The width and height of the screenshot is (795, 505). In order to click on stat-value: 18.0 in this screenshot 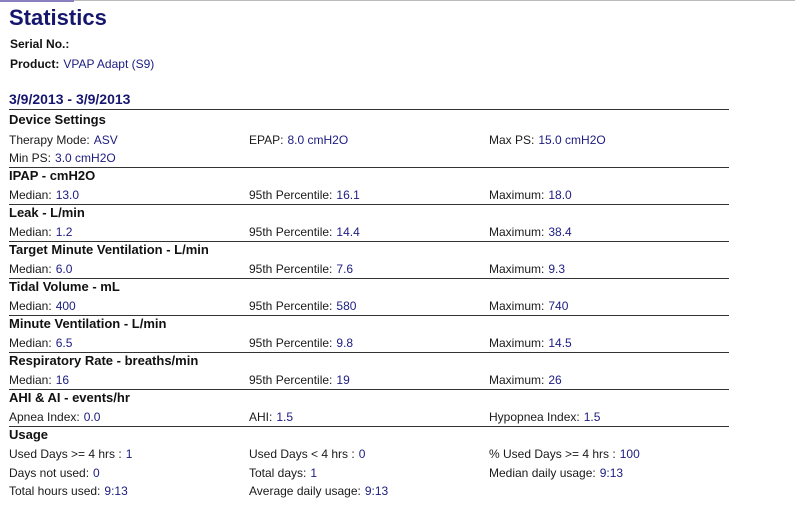, I will do `click(560, 195)`.